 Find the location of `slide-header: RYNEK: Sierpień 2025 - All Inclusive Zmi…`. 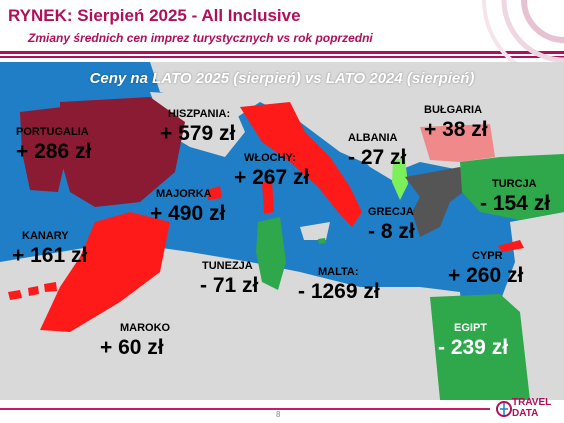

slide-header: RYNEK: Sierpień 2025 - All Inclusive Zmi… is located at coordinates (282, 29).